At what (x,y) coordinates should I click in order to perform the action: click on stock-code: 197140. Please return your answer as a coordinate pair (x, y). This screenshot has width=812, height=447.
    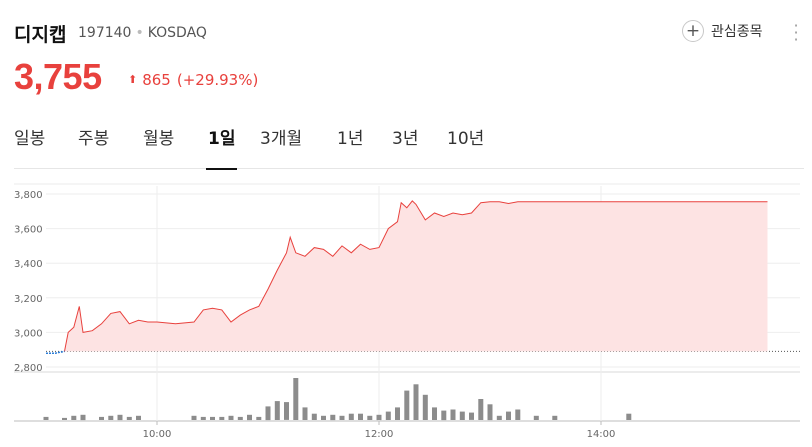
    Looking at the image, I should click on (105, 33).